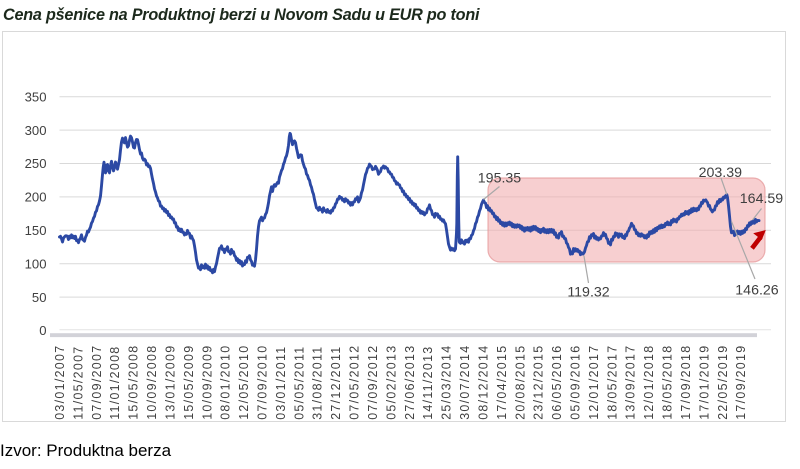  Describe the element at coordinates (723, 382) in the screenshot. I see `svg-text: 22/05/2019` at that location.